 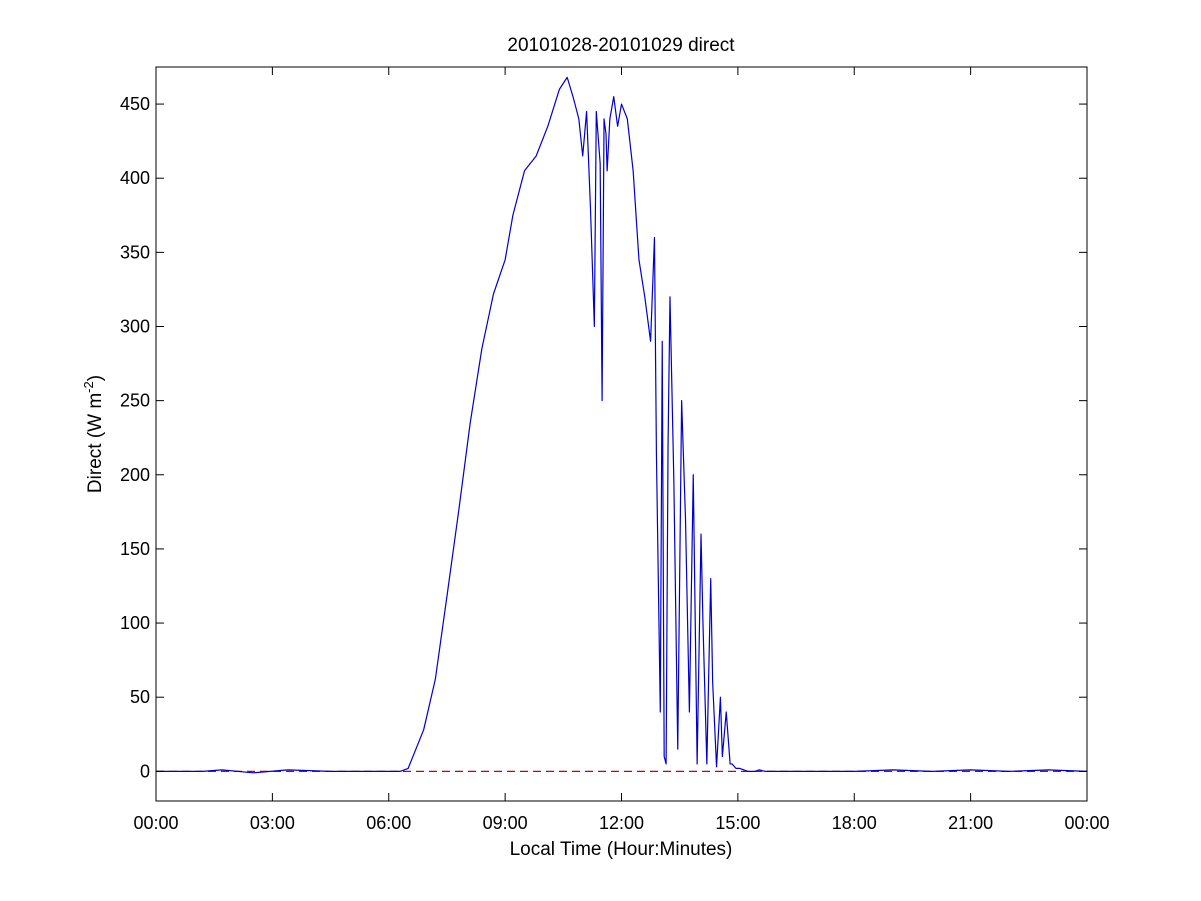 I want to click on y-tick-label: 100, so click(x=135, y=623).